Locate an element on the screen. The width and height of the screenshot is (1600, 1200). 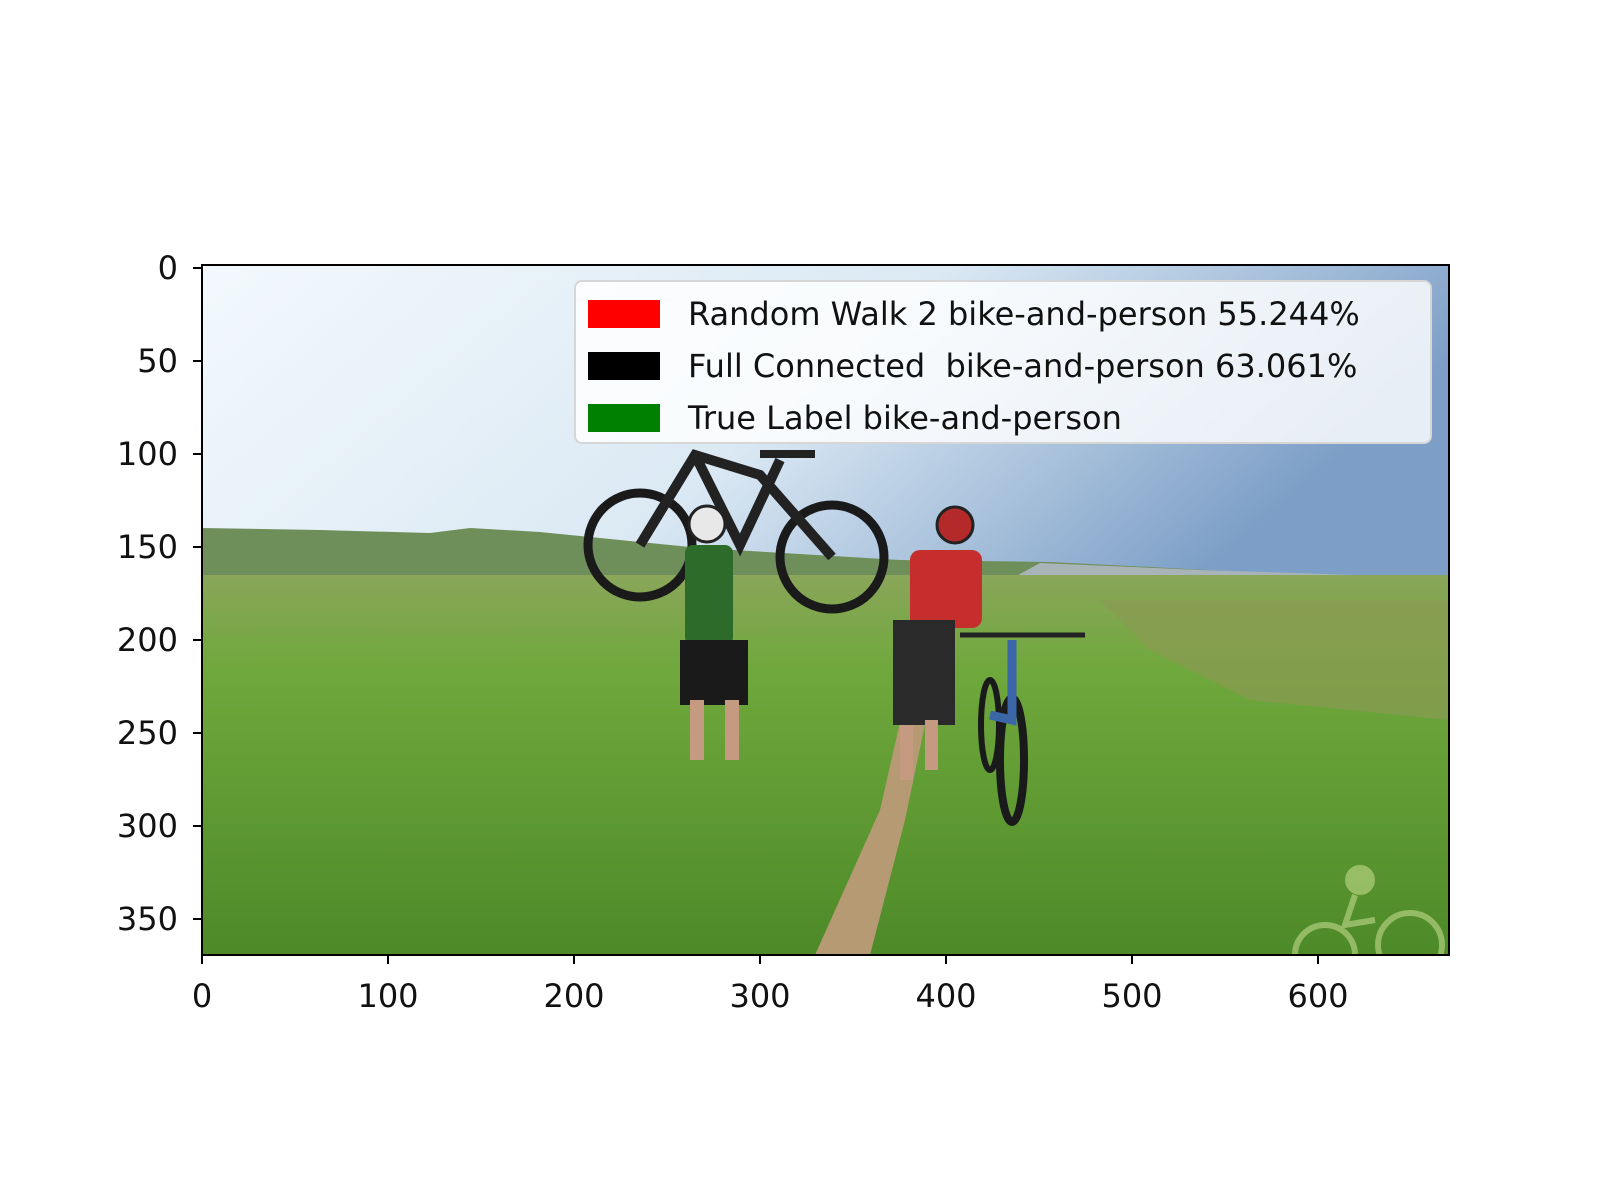
y-tick-label: 0 is located at coordinates (168, 268).